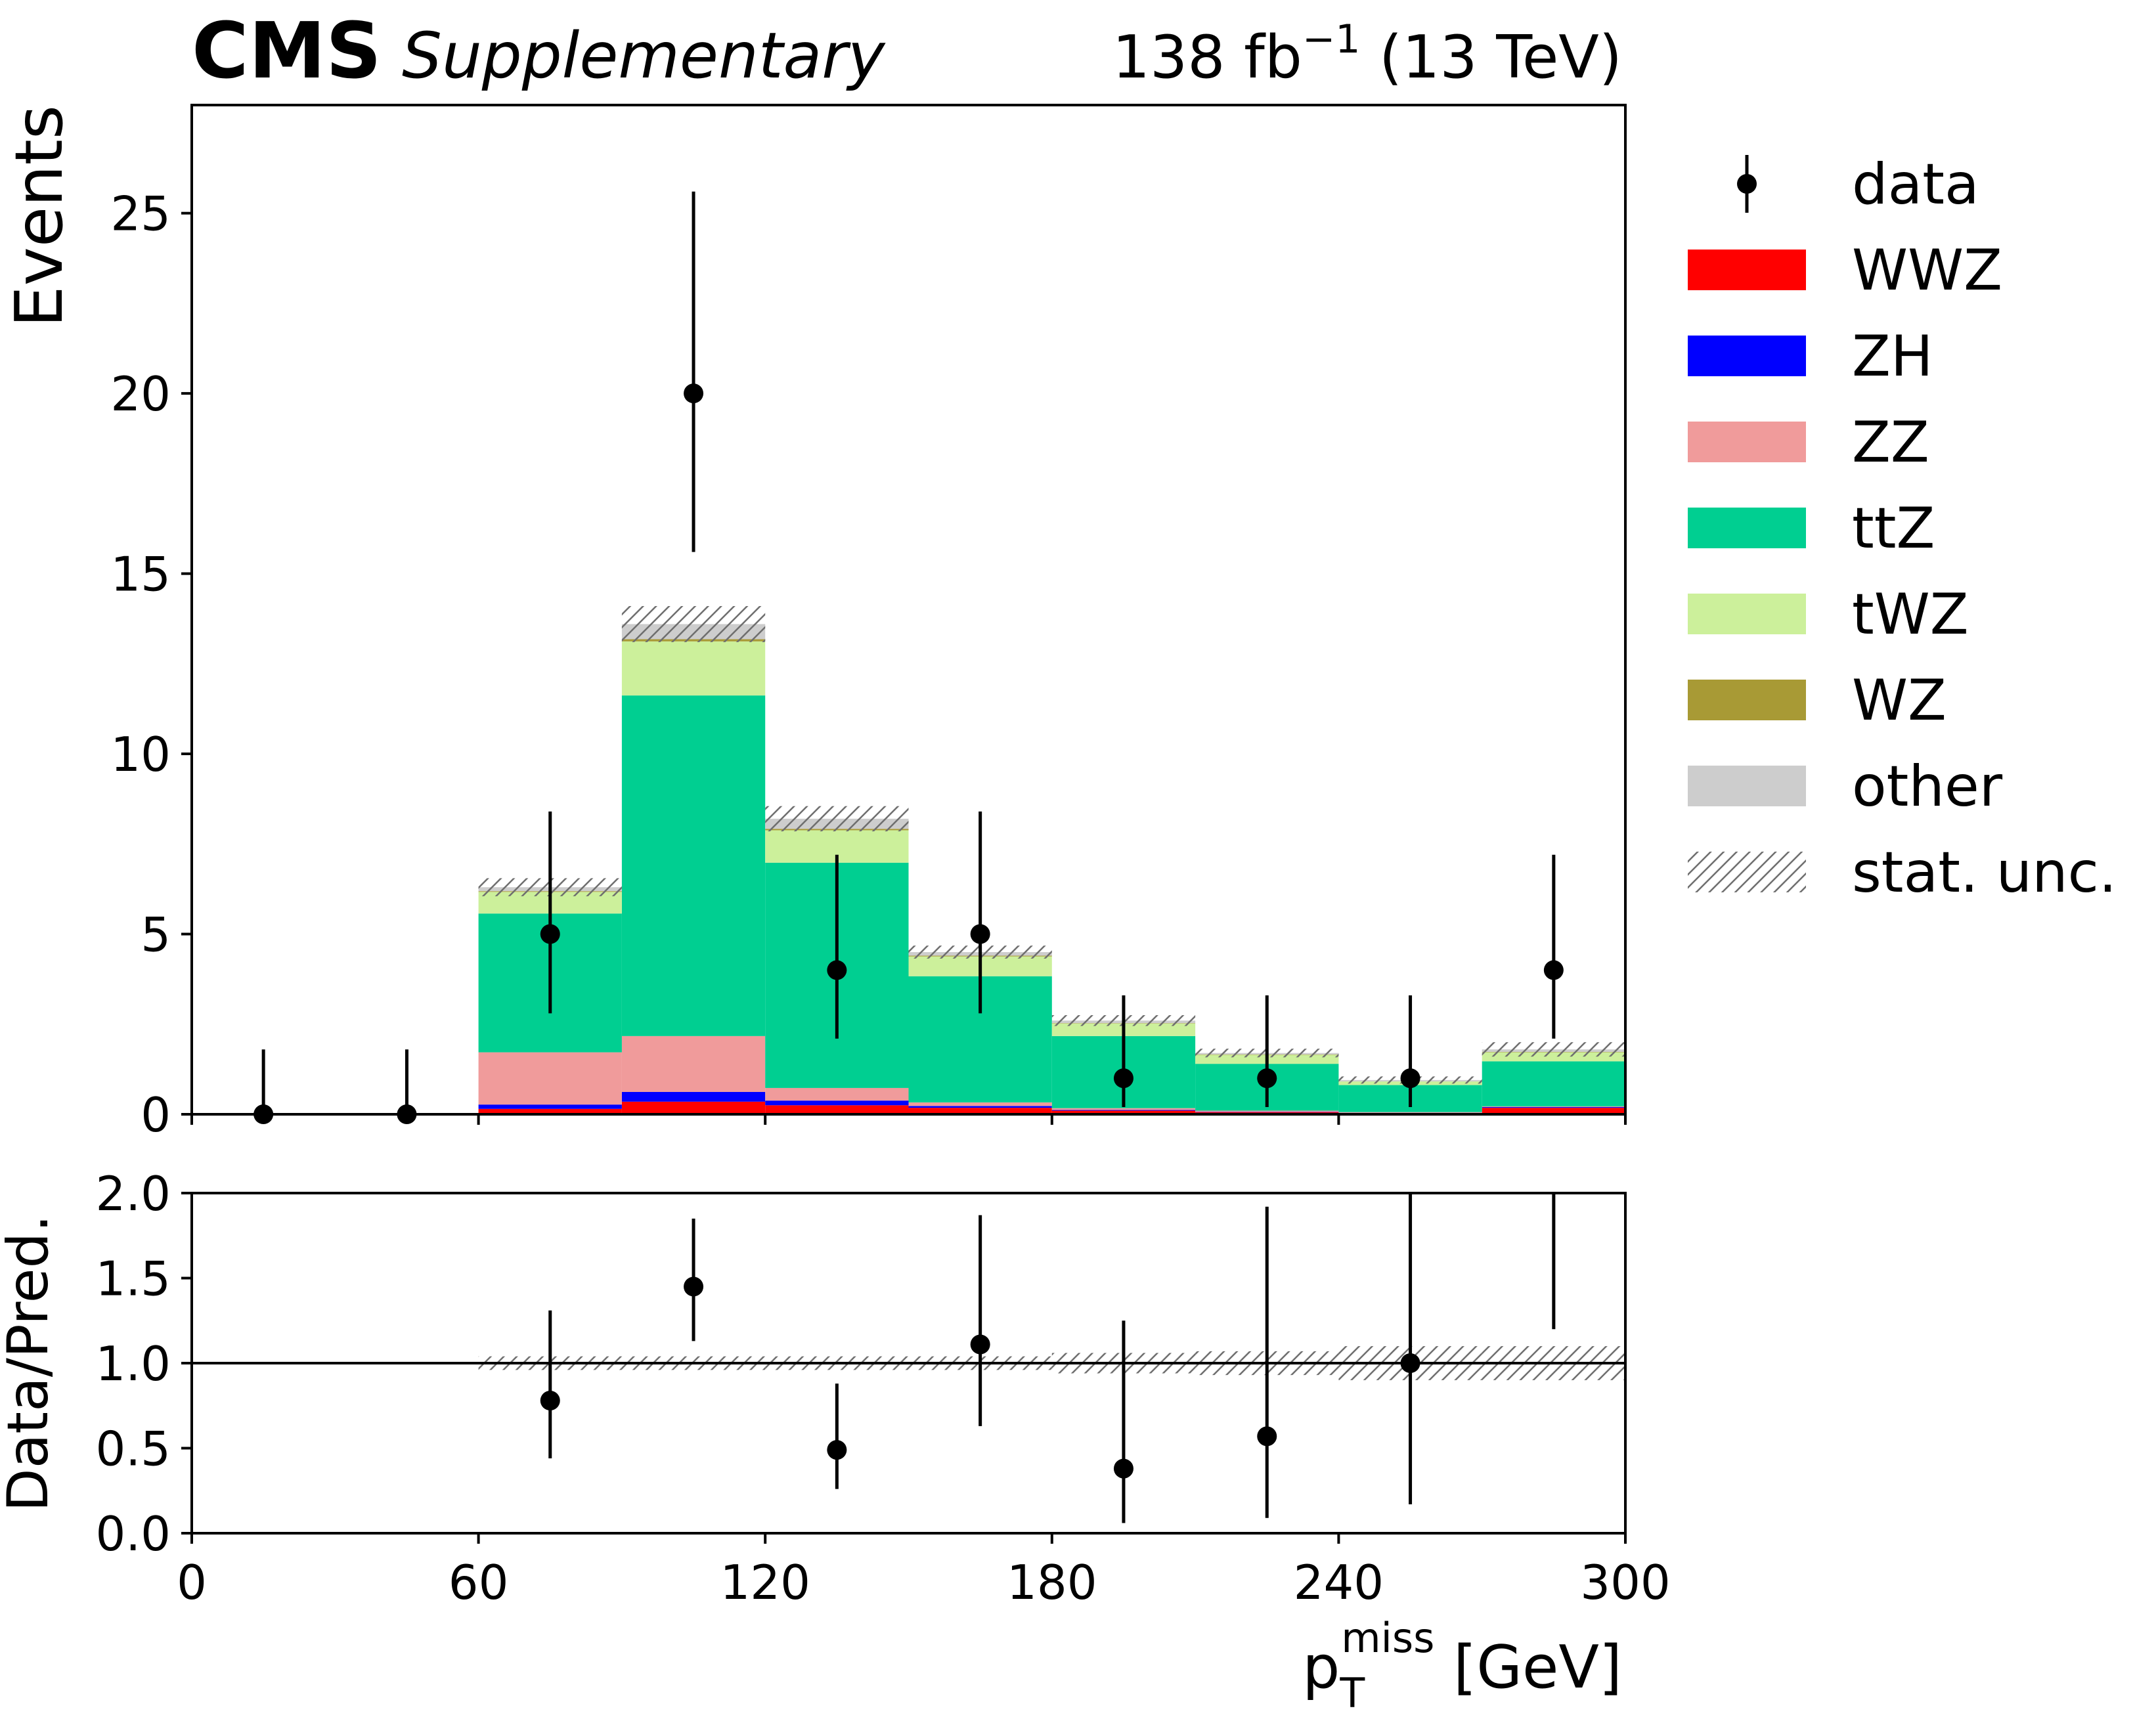 Image resolution: width=2156 pixels, height=1721 pixels. What do you see at coordinates (1811, 528) in the screenshot?
I see `legend-entry-ttz: ttZ` at bounding box center [1811, 528].